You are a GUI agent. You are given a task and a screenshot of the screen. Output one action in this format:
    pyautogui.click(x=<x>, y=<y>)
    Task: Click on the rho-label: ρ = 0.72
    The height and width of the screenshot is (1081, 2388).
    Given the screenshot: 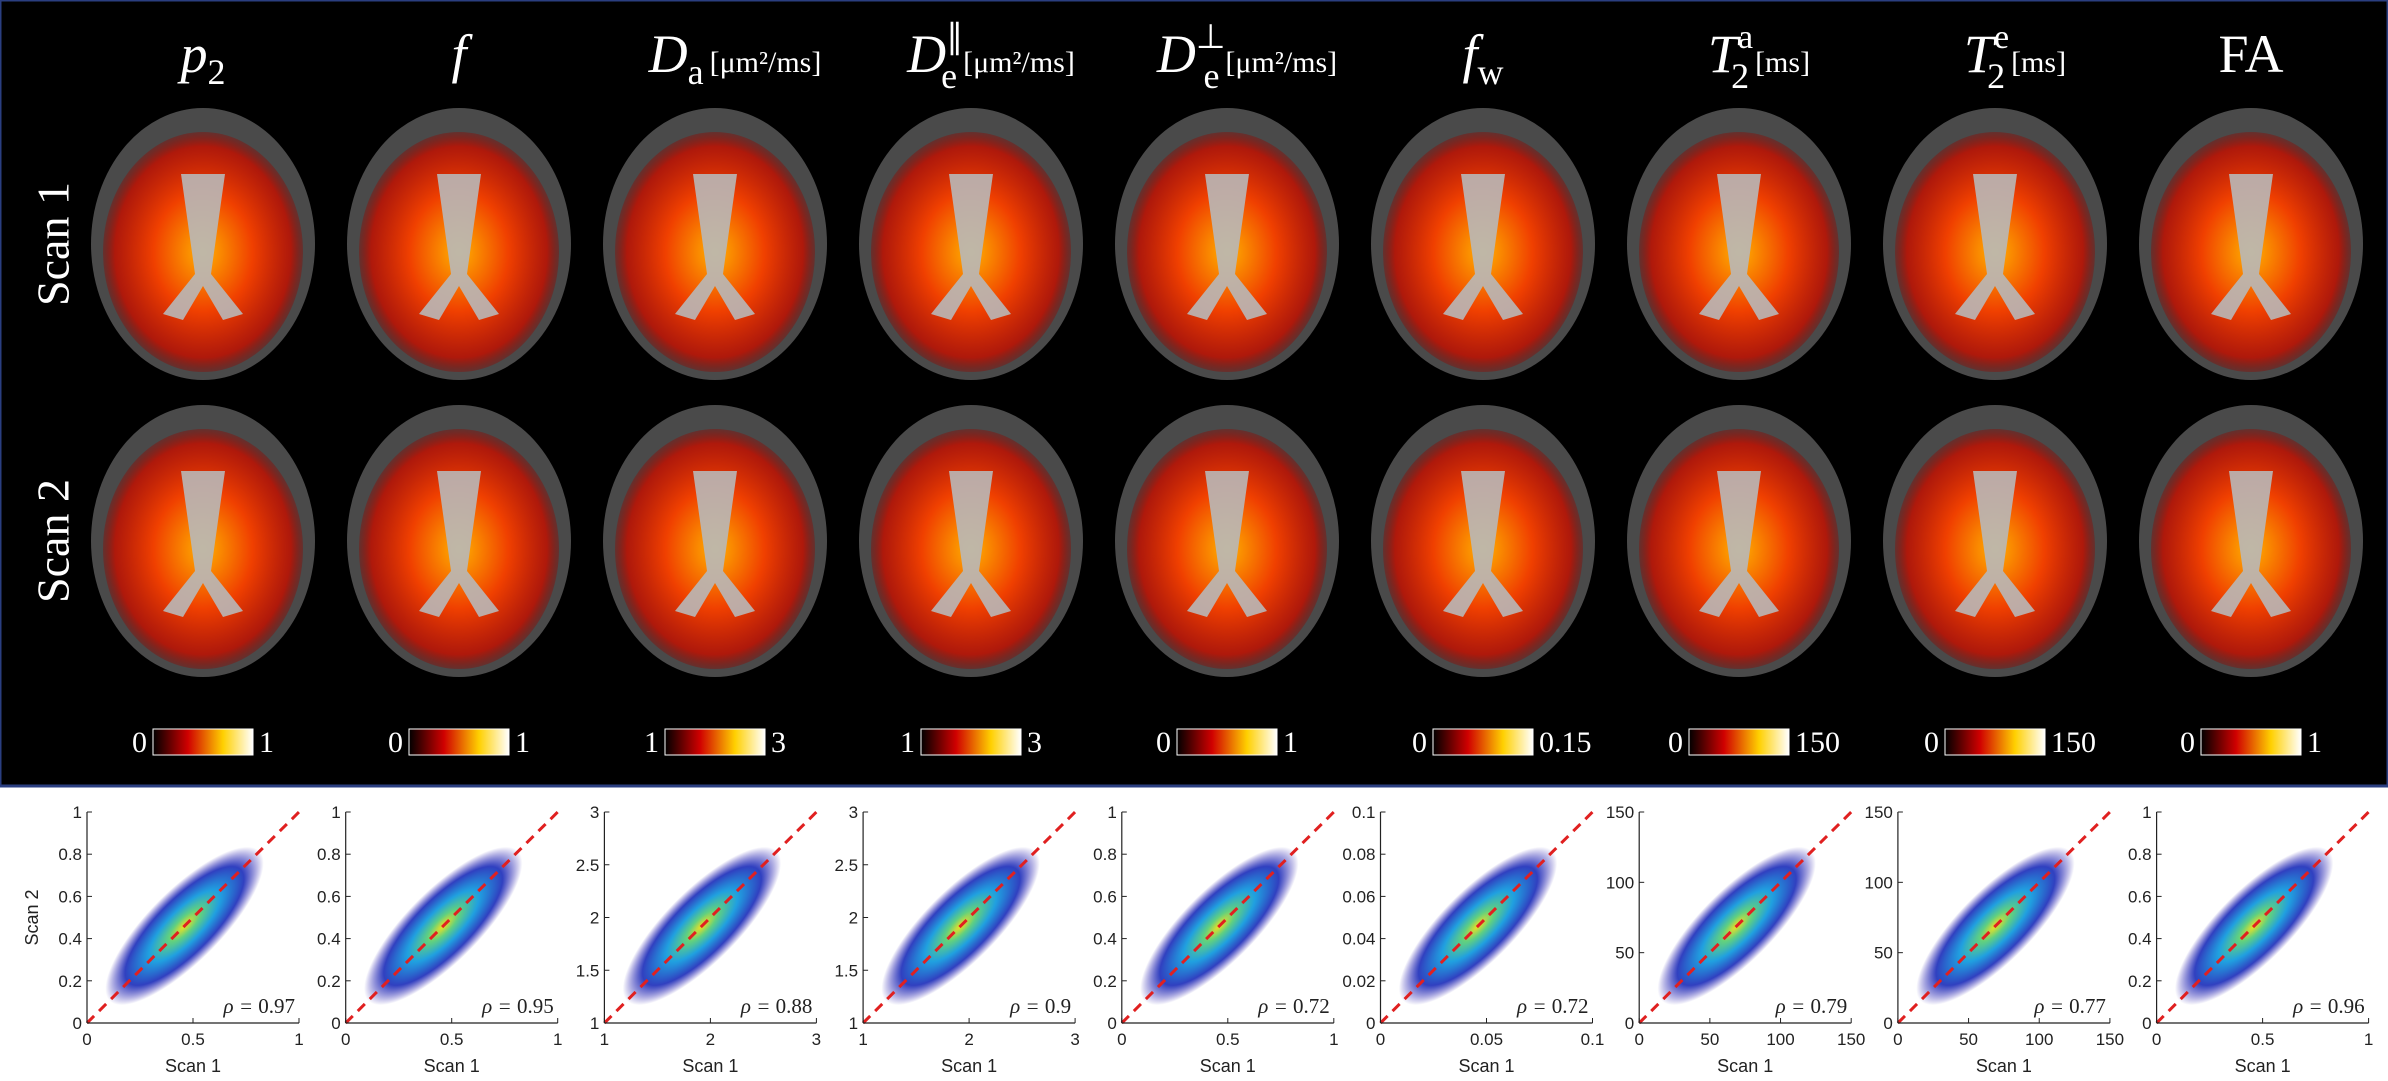 What is the action you would take?
    pyautogui.click(x=1552, y=1006)
    